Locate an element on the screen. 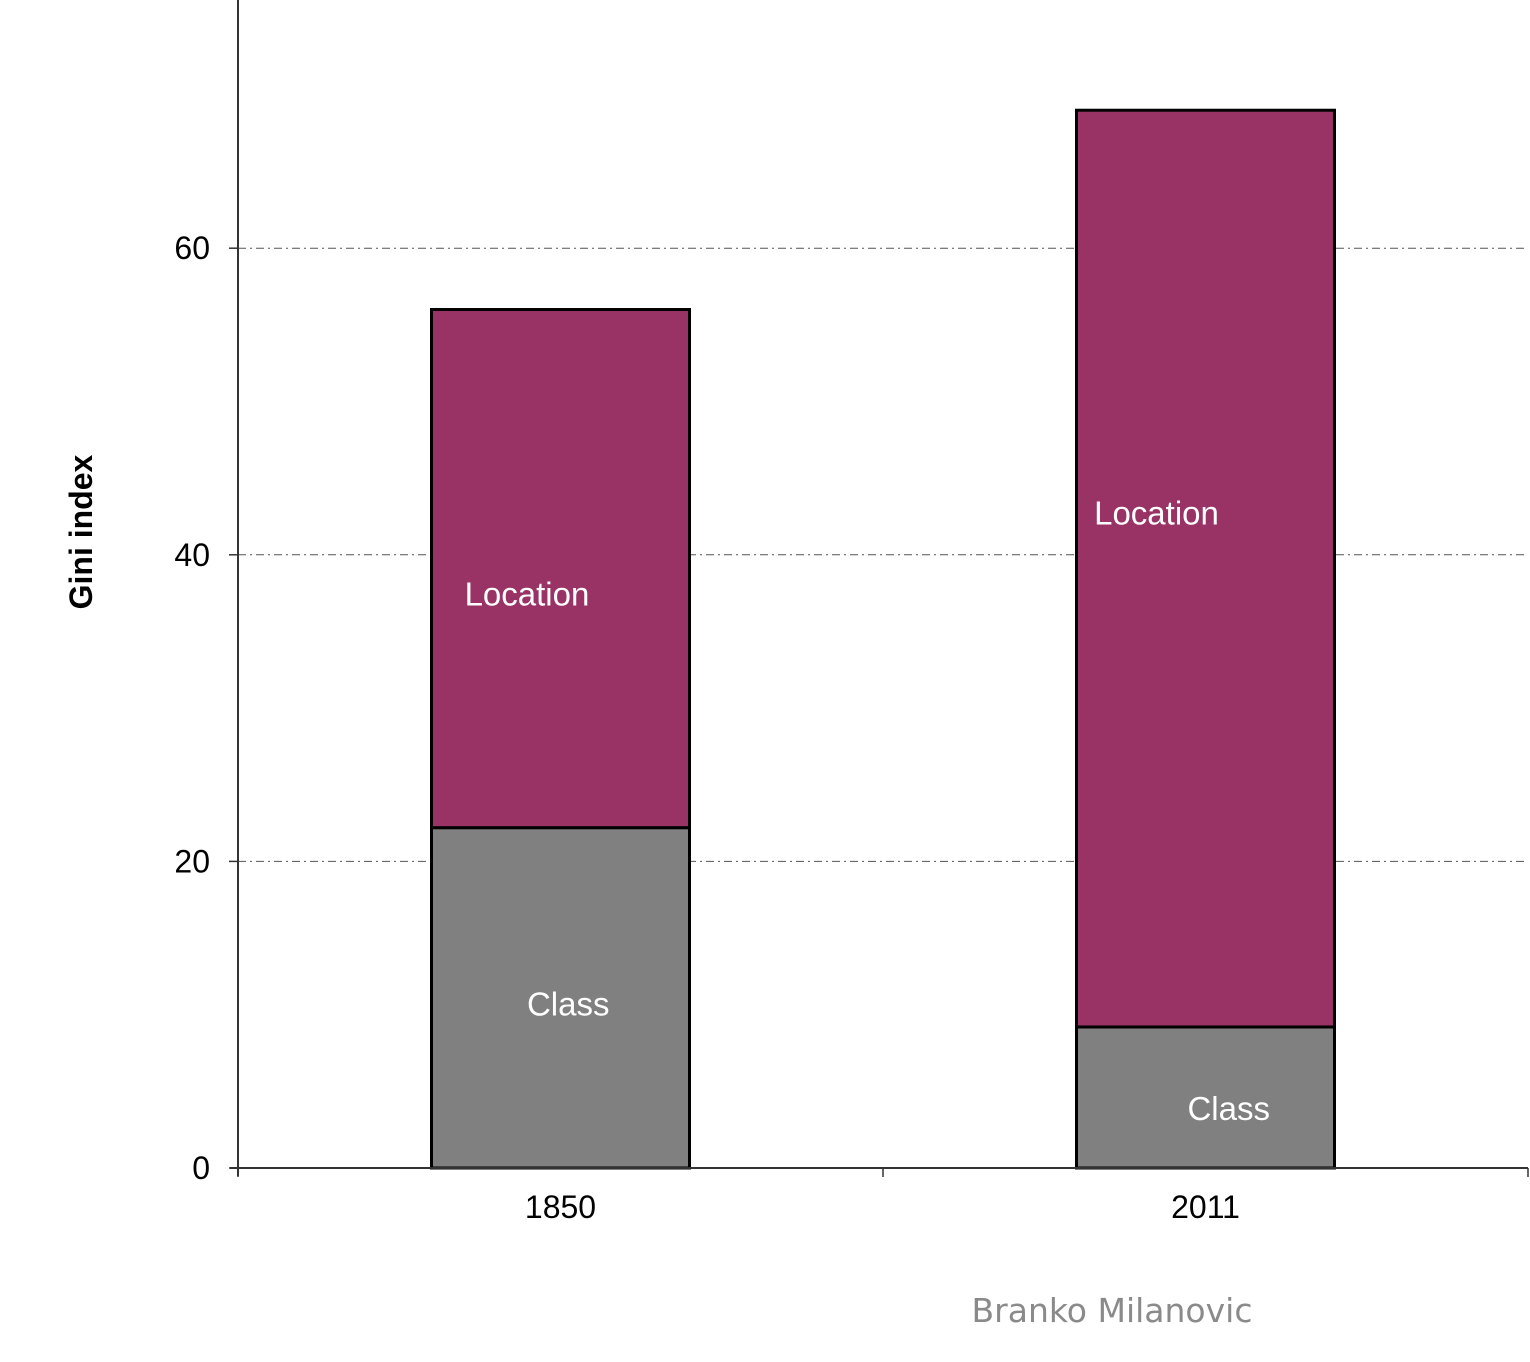 Image resolution: width=1530 pixels, height=1362 pixels. y-tick-label-60: 60 is located at coordinates (192, 248).